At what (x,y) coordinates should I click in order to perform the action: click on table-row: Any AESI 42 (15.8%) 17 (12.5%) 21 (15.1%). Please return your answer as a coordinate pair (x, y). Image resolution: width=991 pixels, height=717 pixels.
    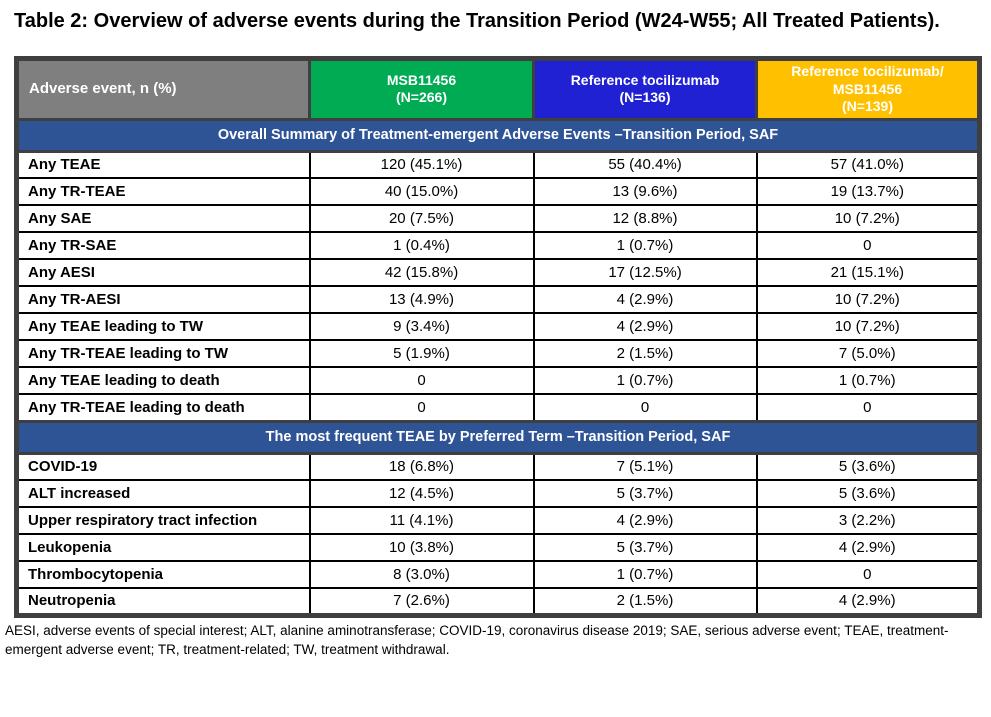
    Looking at the image, I should click on (498, 272).